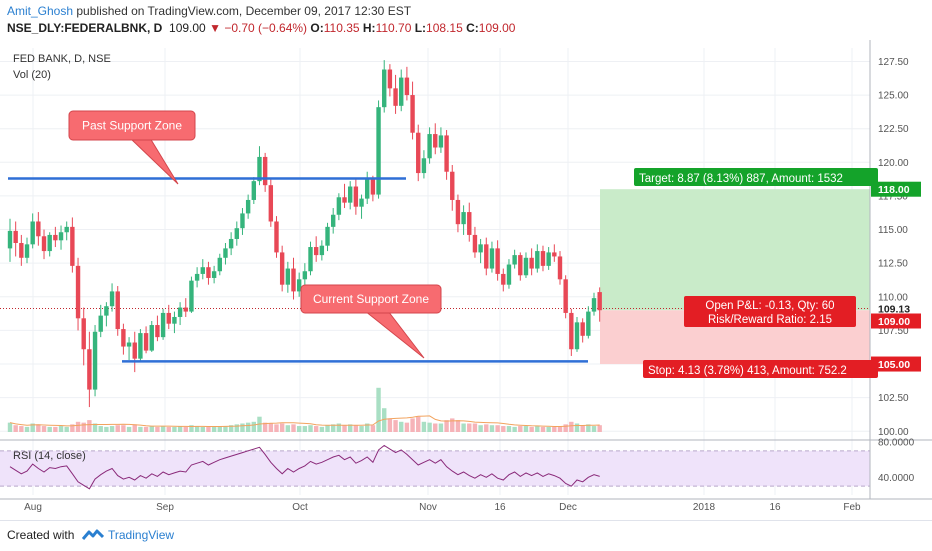 Image resolution: width=932 pixels, height=551 pixels. Describe the element at coordinates (893, 230) in the screenshot. I see `price-tick-label: 115.00` at that location.